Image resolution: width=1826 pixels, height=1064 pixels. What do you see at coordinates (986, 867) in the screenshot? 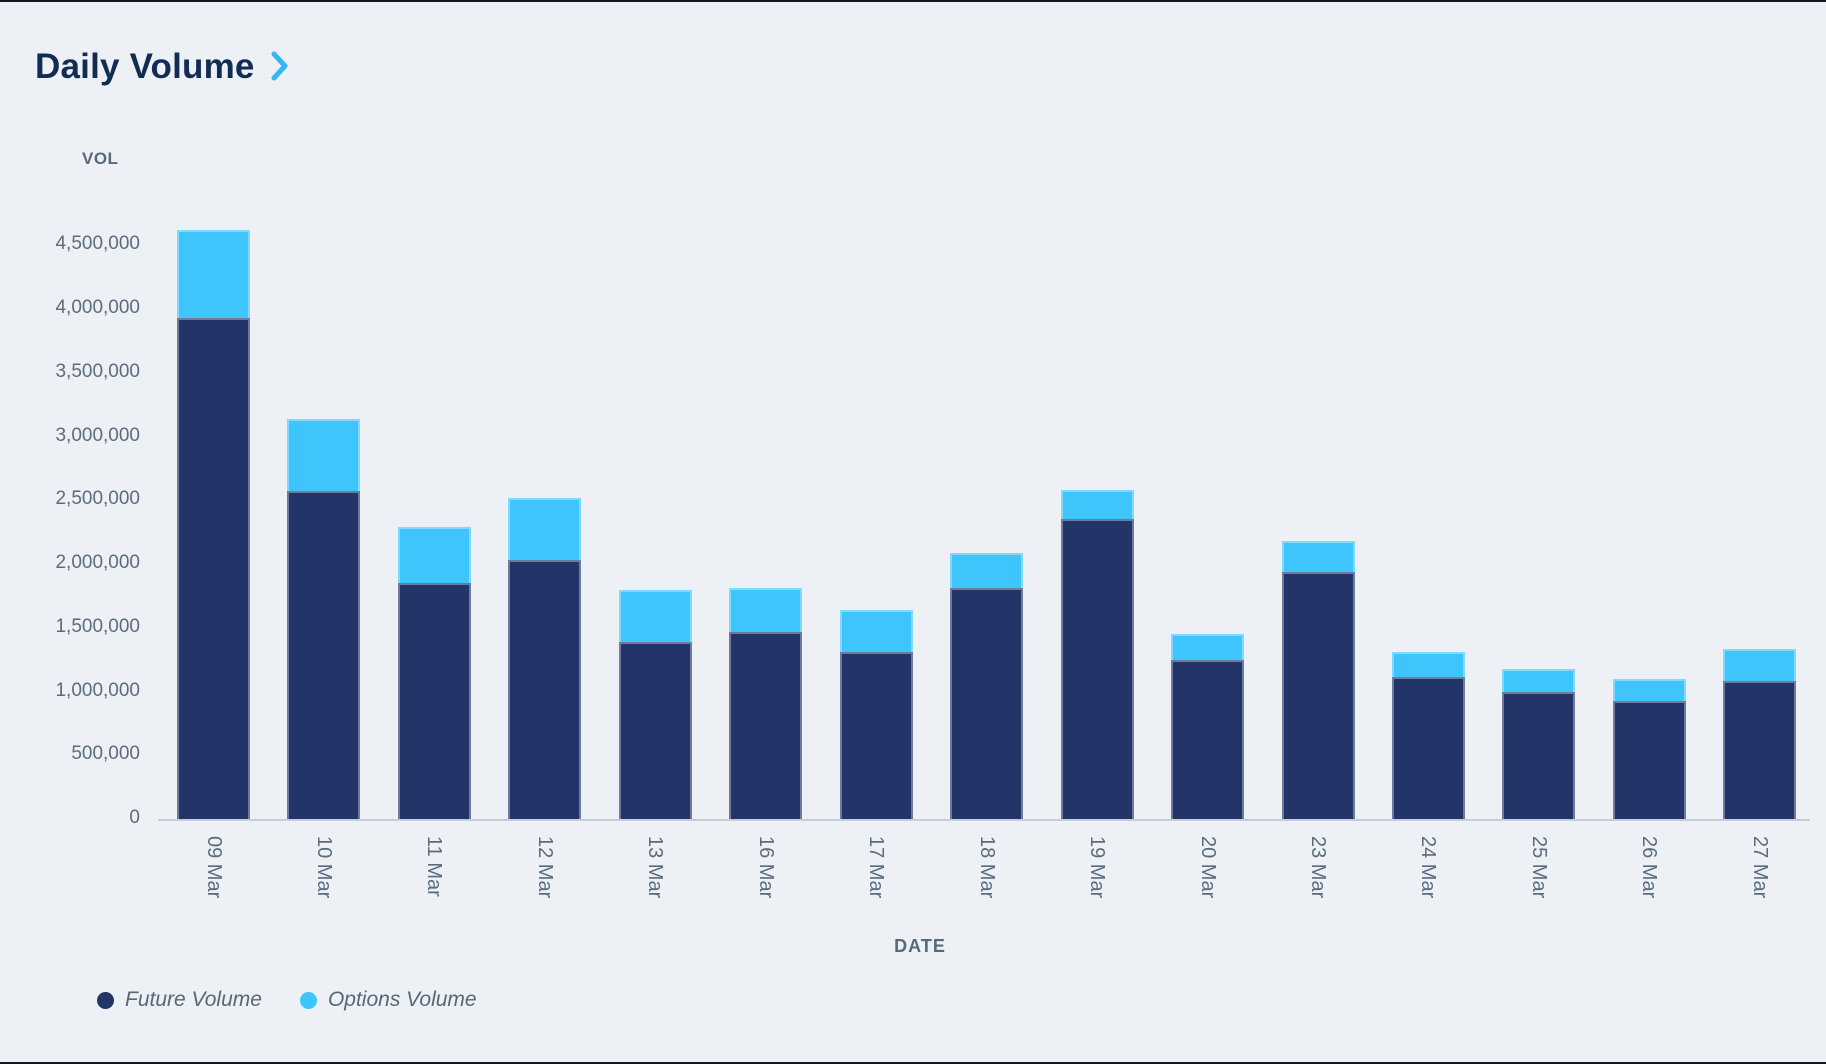
I see `x-tick-label: 18 Mar` at bounding box center [986, 867].